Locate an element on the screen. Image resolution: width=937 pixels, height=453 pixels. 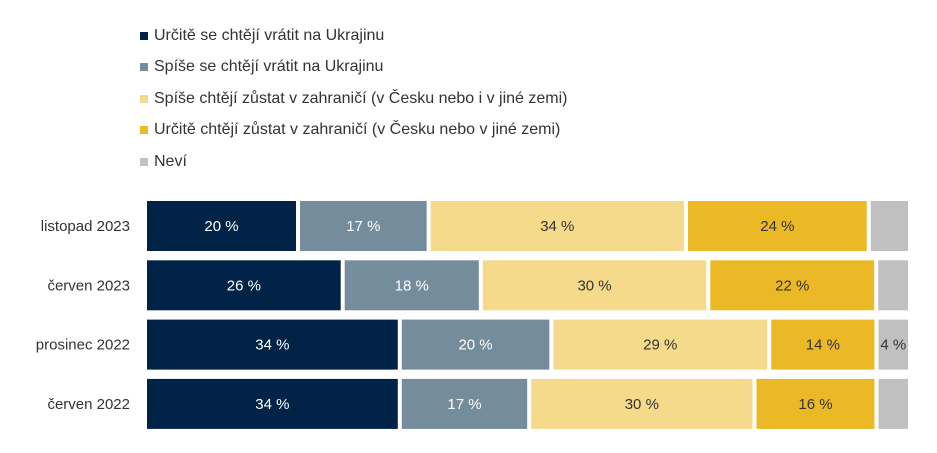
category-label: prosinec 2022 is located at coordinates (83, 345).